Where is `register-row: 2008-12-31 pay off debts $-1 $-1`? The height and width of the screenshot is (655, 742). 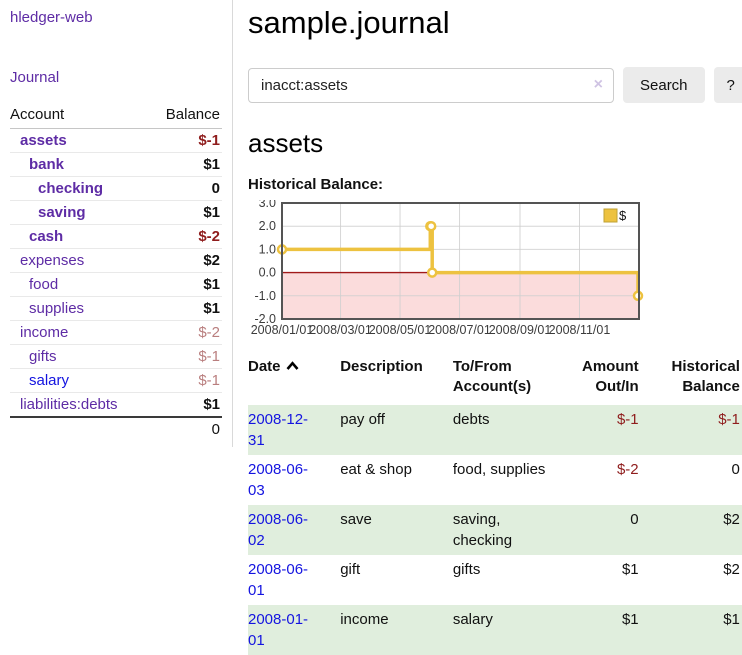 register-row: 2008-12-31 pay off debts $-1 $-1 is located at coordinates (495, 429).